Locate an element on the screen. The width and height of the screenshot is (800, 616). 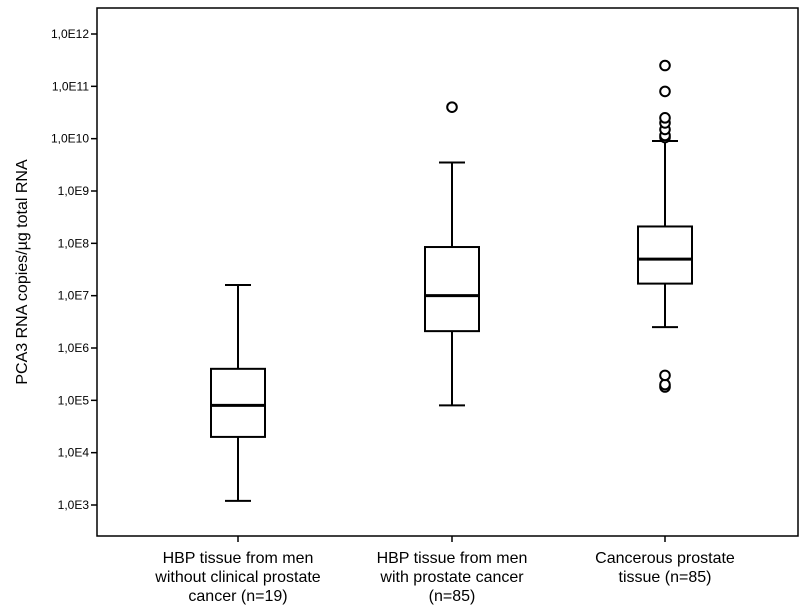
category-label: tissue (n=85) is located at coordinates (665, 577).